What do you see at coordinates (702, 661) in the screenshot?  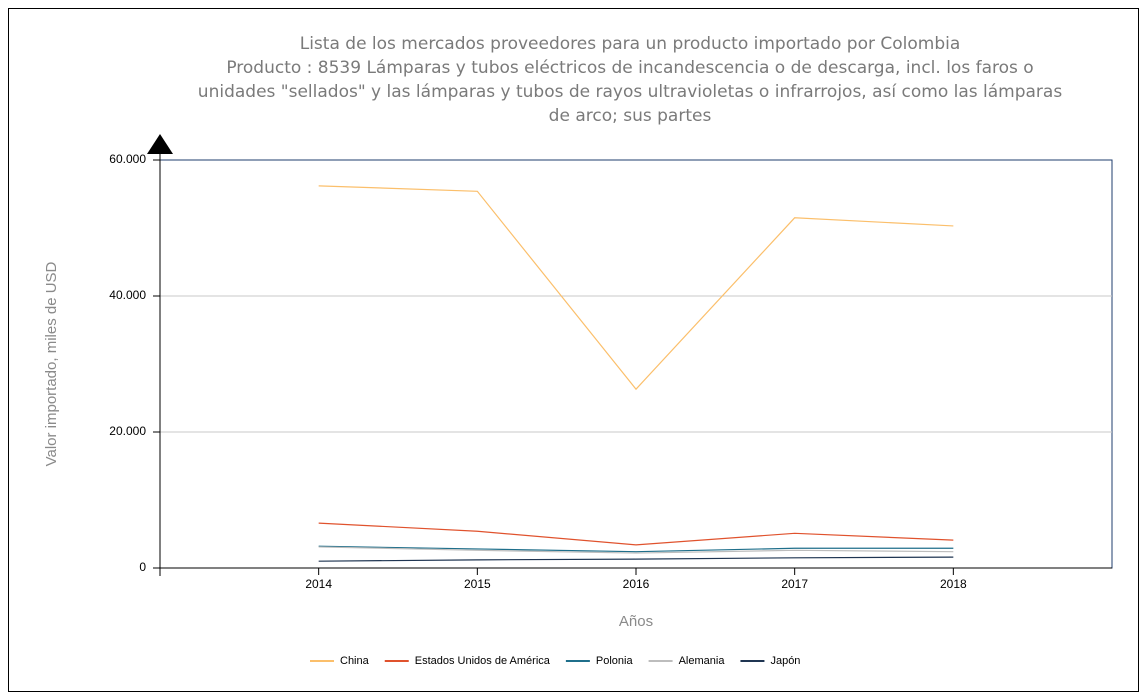 I see `legend-label: Alemania` at bounding box center [702, 661].